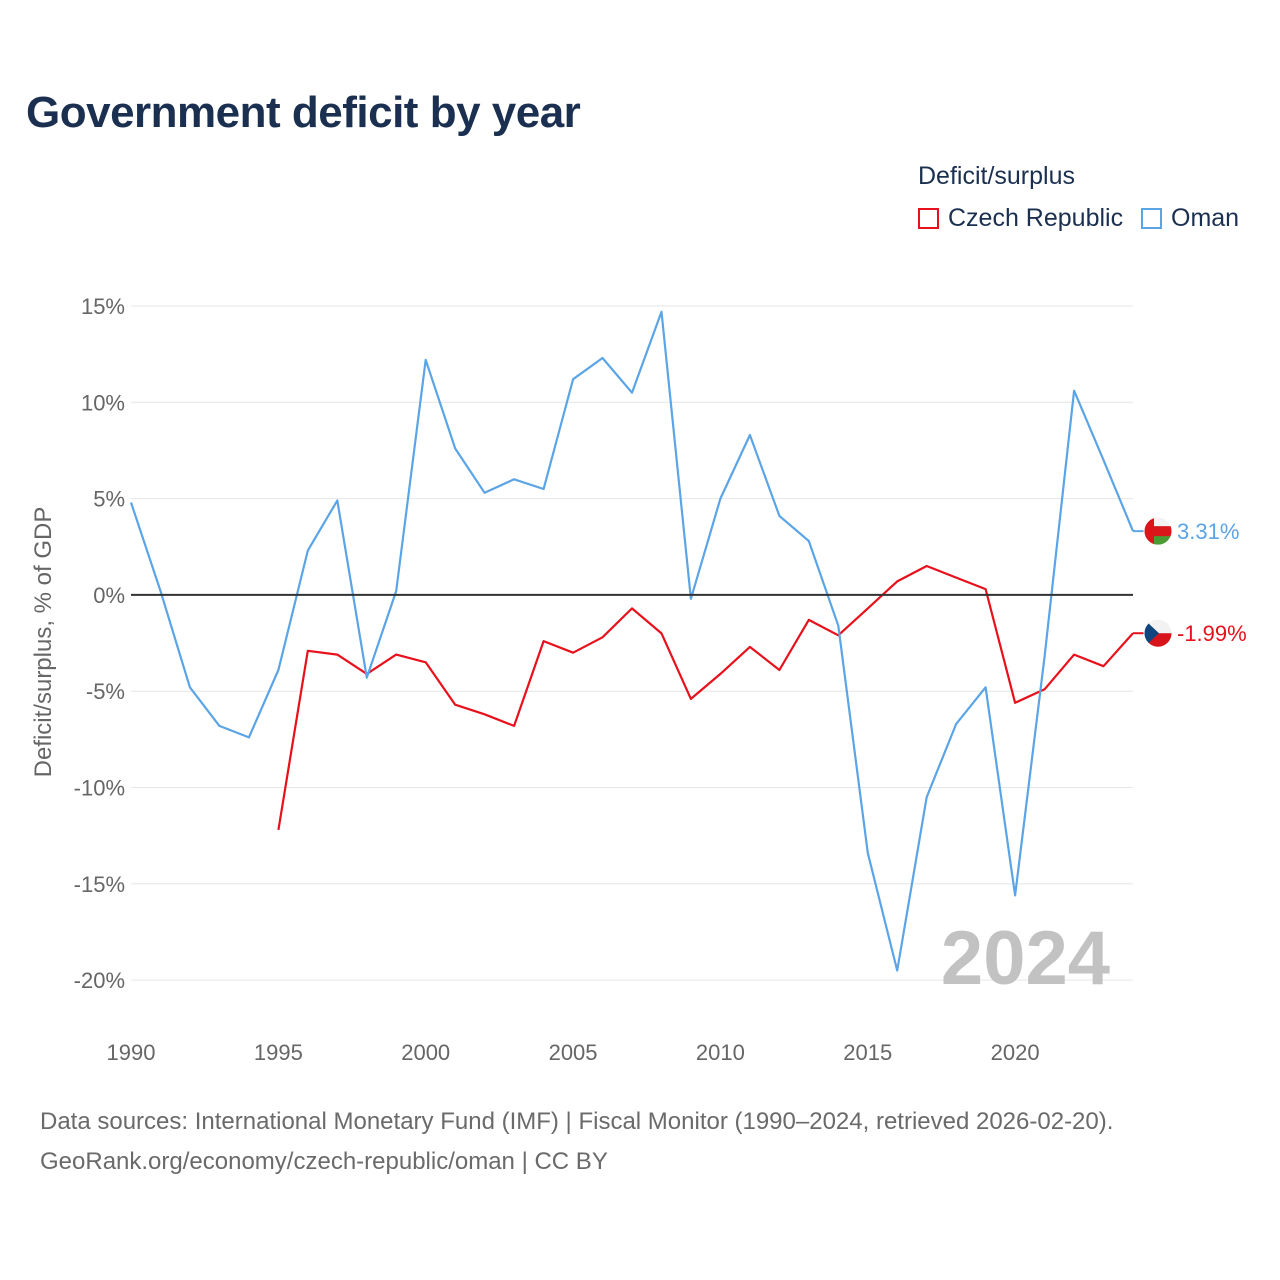 Image resolution: width=1280 pixels, height=1280 pixels. Describe the element at coordinates (99, 788) in the screenshot. I see `y-tick-label: -10%` at that location.